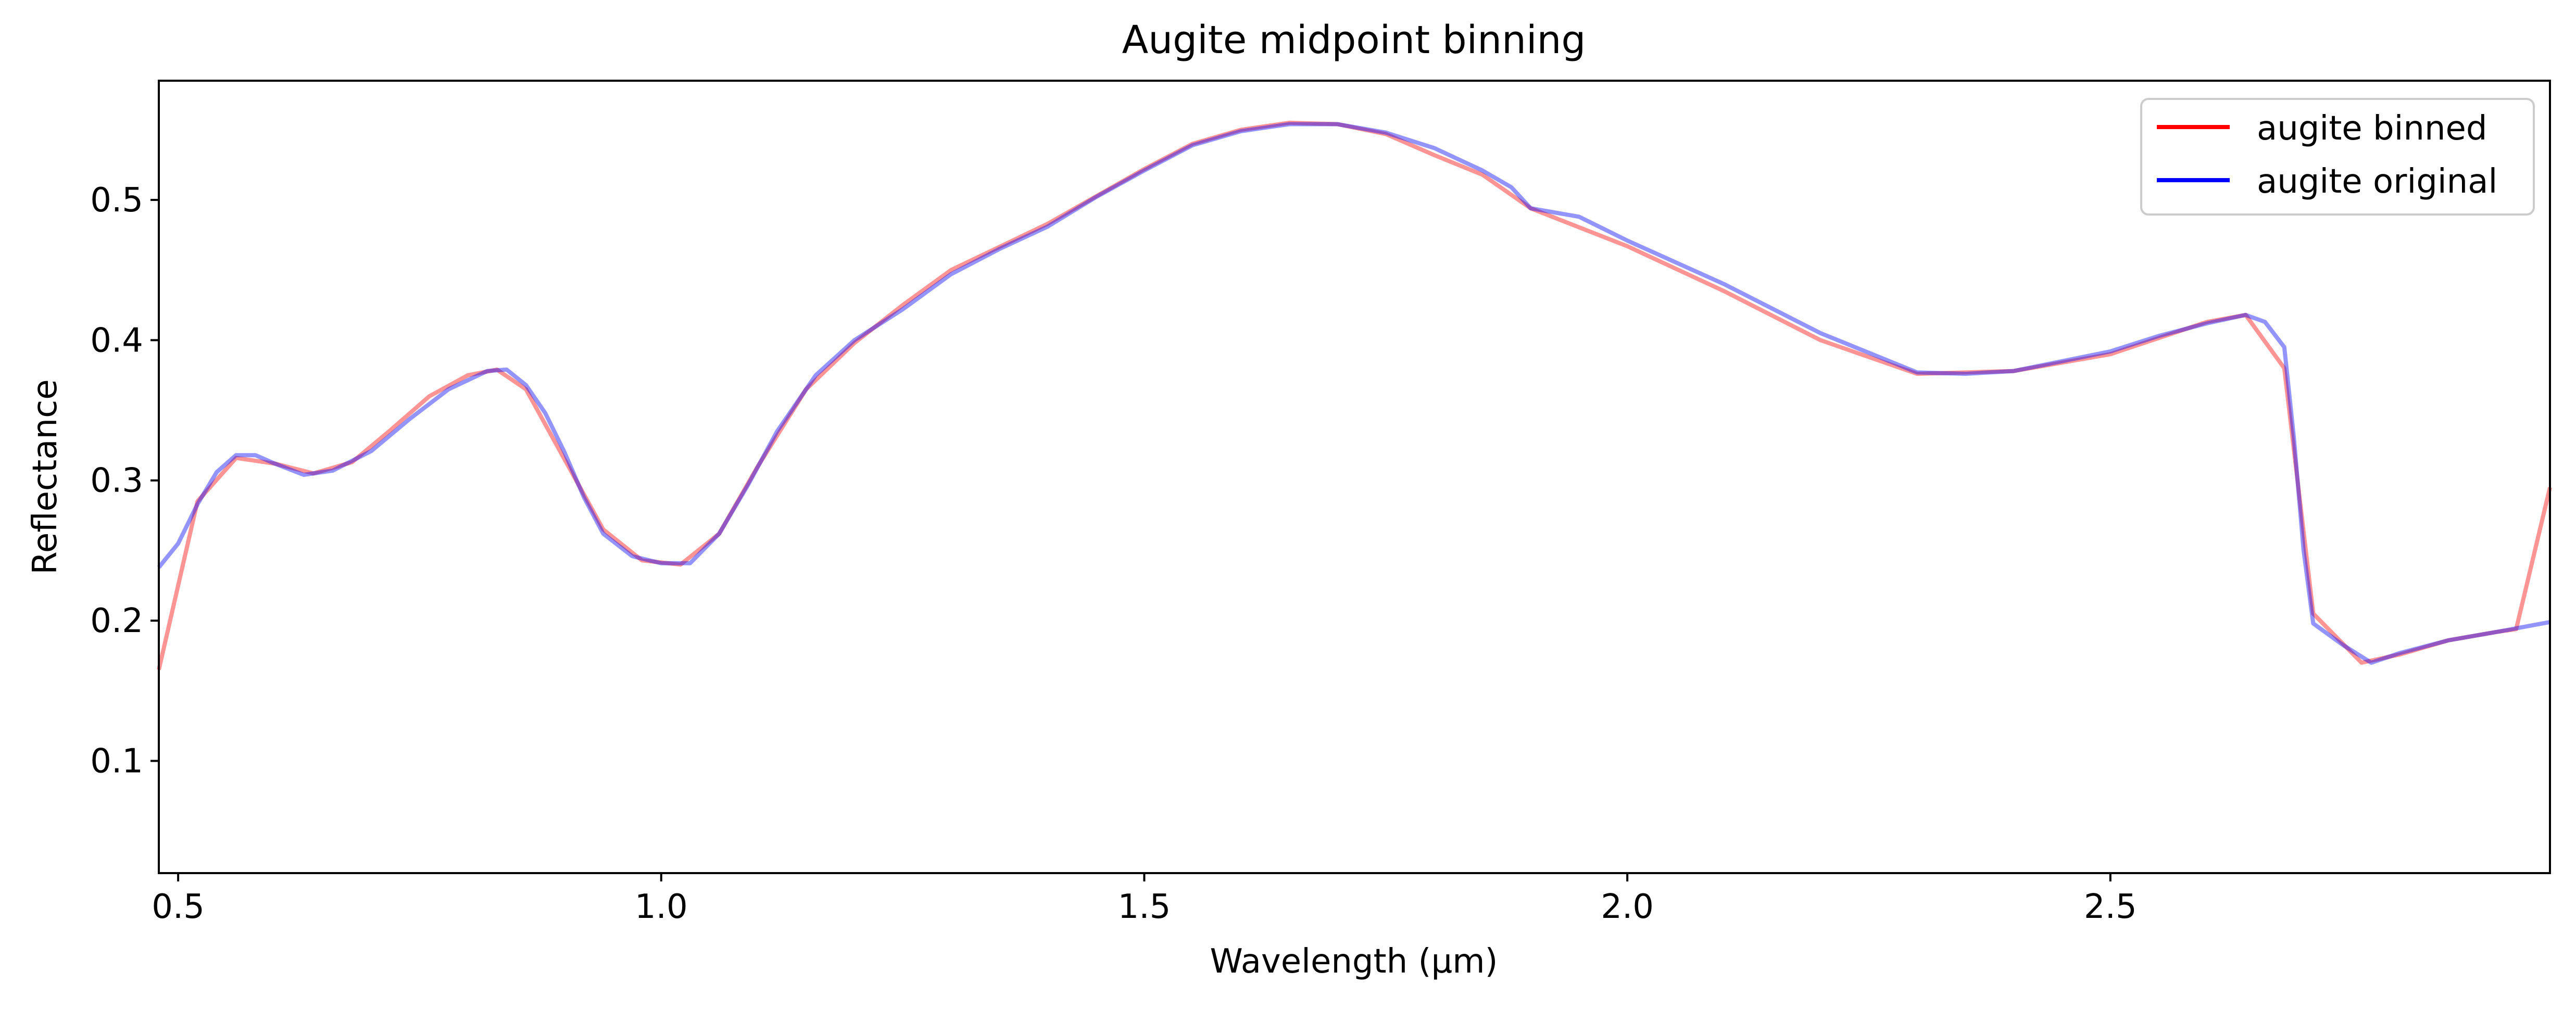 This screenshot has height=1009, width=2576. Describe the element at coordinates (117, 200) in the screenshot. I see `y-tick-label: 0.5` at that location.